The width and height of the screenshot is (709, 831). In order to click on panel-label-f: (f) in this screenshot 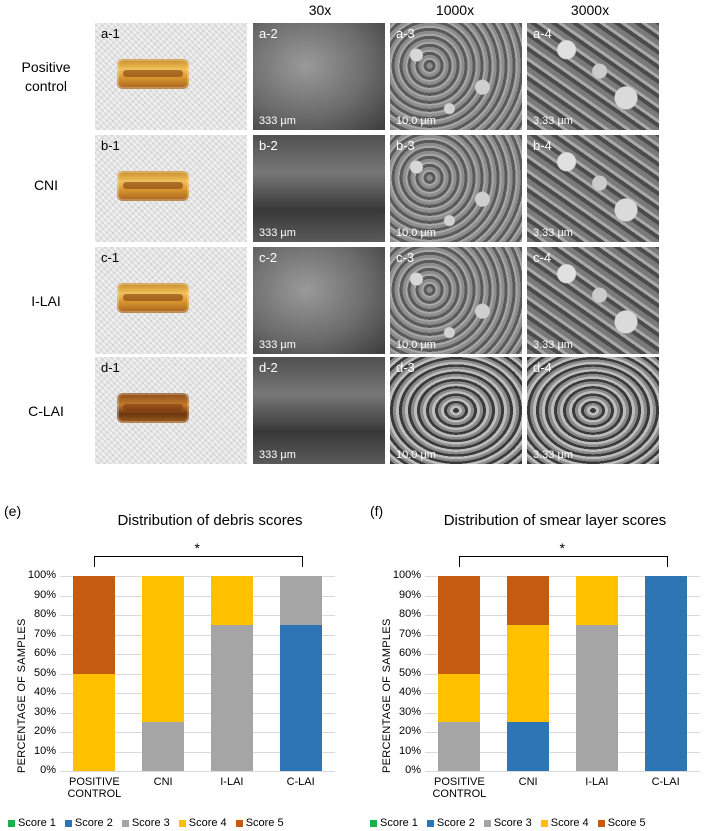, I will do `click(377, 511)`.